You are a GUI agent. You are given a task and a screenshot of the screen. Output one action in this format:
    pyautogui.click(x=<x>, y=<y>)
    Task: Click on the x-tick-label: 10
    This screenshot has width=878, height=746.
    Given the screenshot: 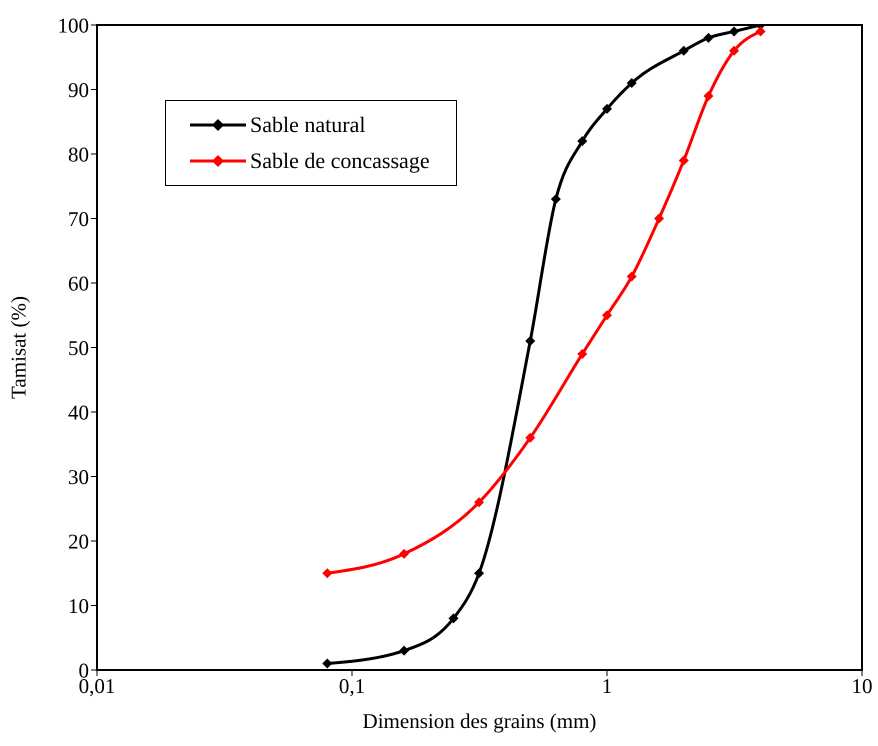 What is the action you would take?
    pyautogui.click(x=862, y=686)
    